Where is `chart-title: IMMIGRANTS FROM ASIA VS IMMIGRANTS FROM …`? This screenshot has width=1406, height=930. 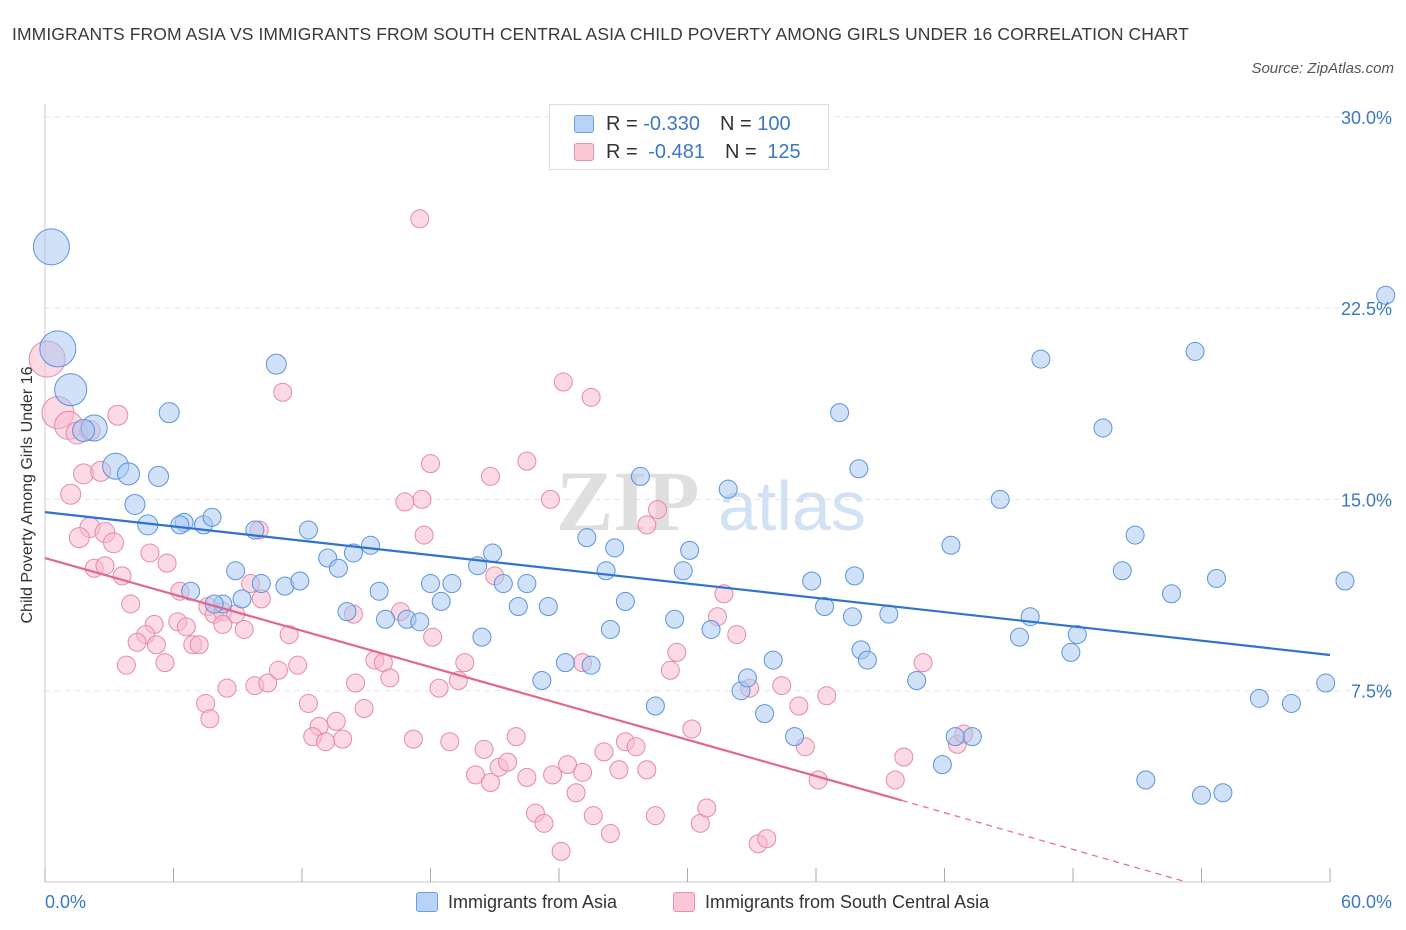
chart-title: IMMIGRANTS FROM ASIA VS IMMIGRANTS FROM … is located at coordinates (600, 34).